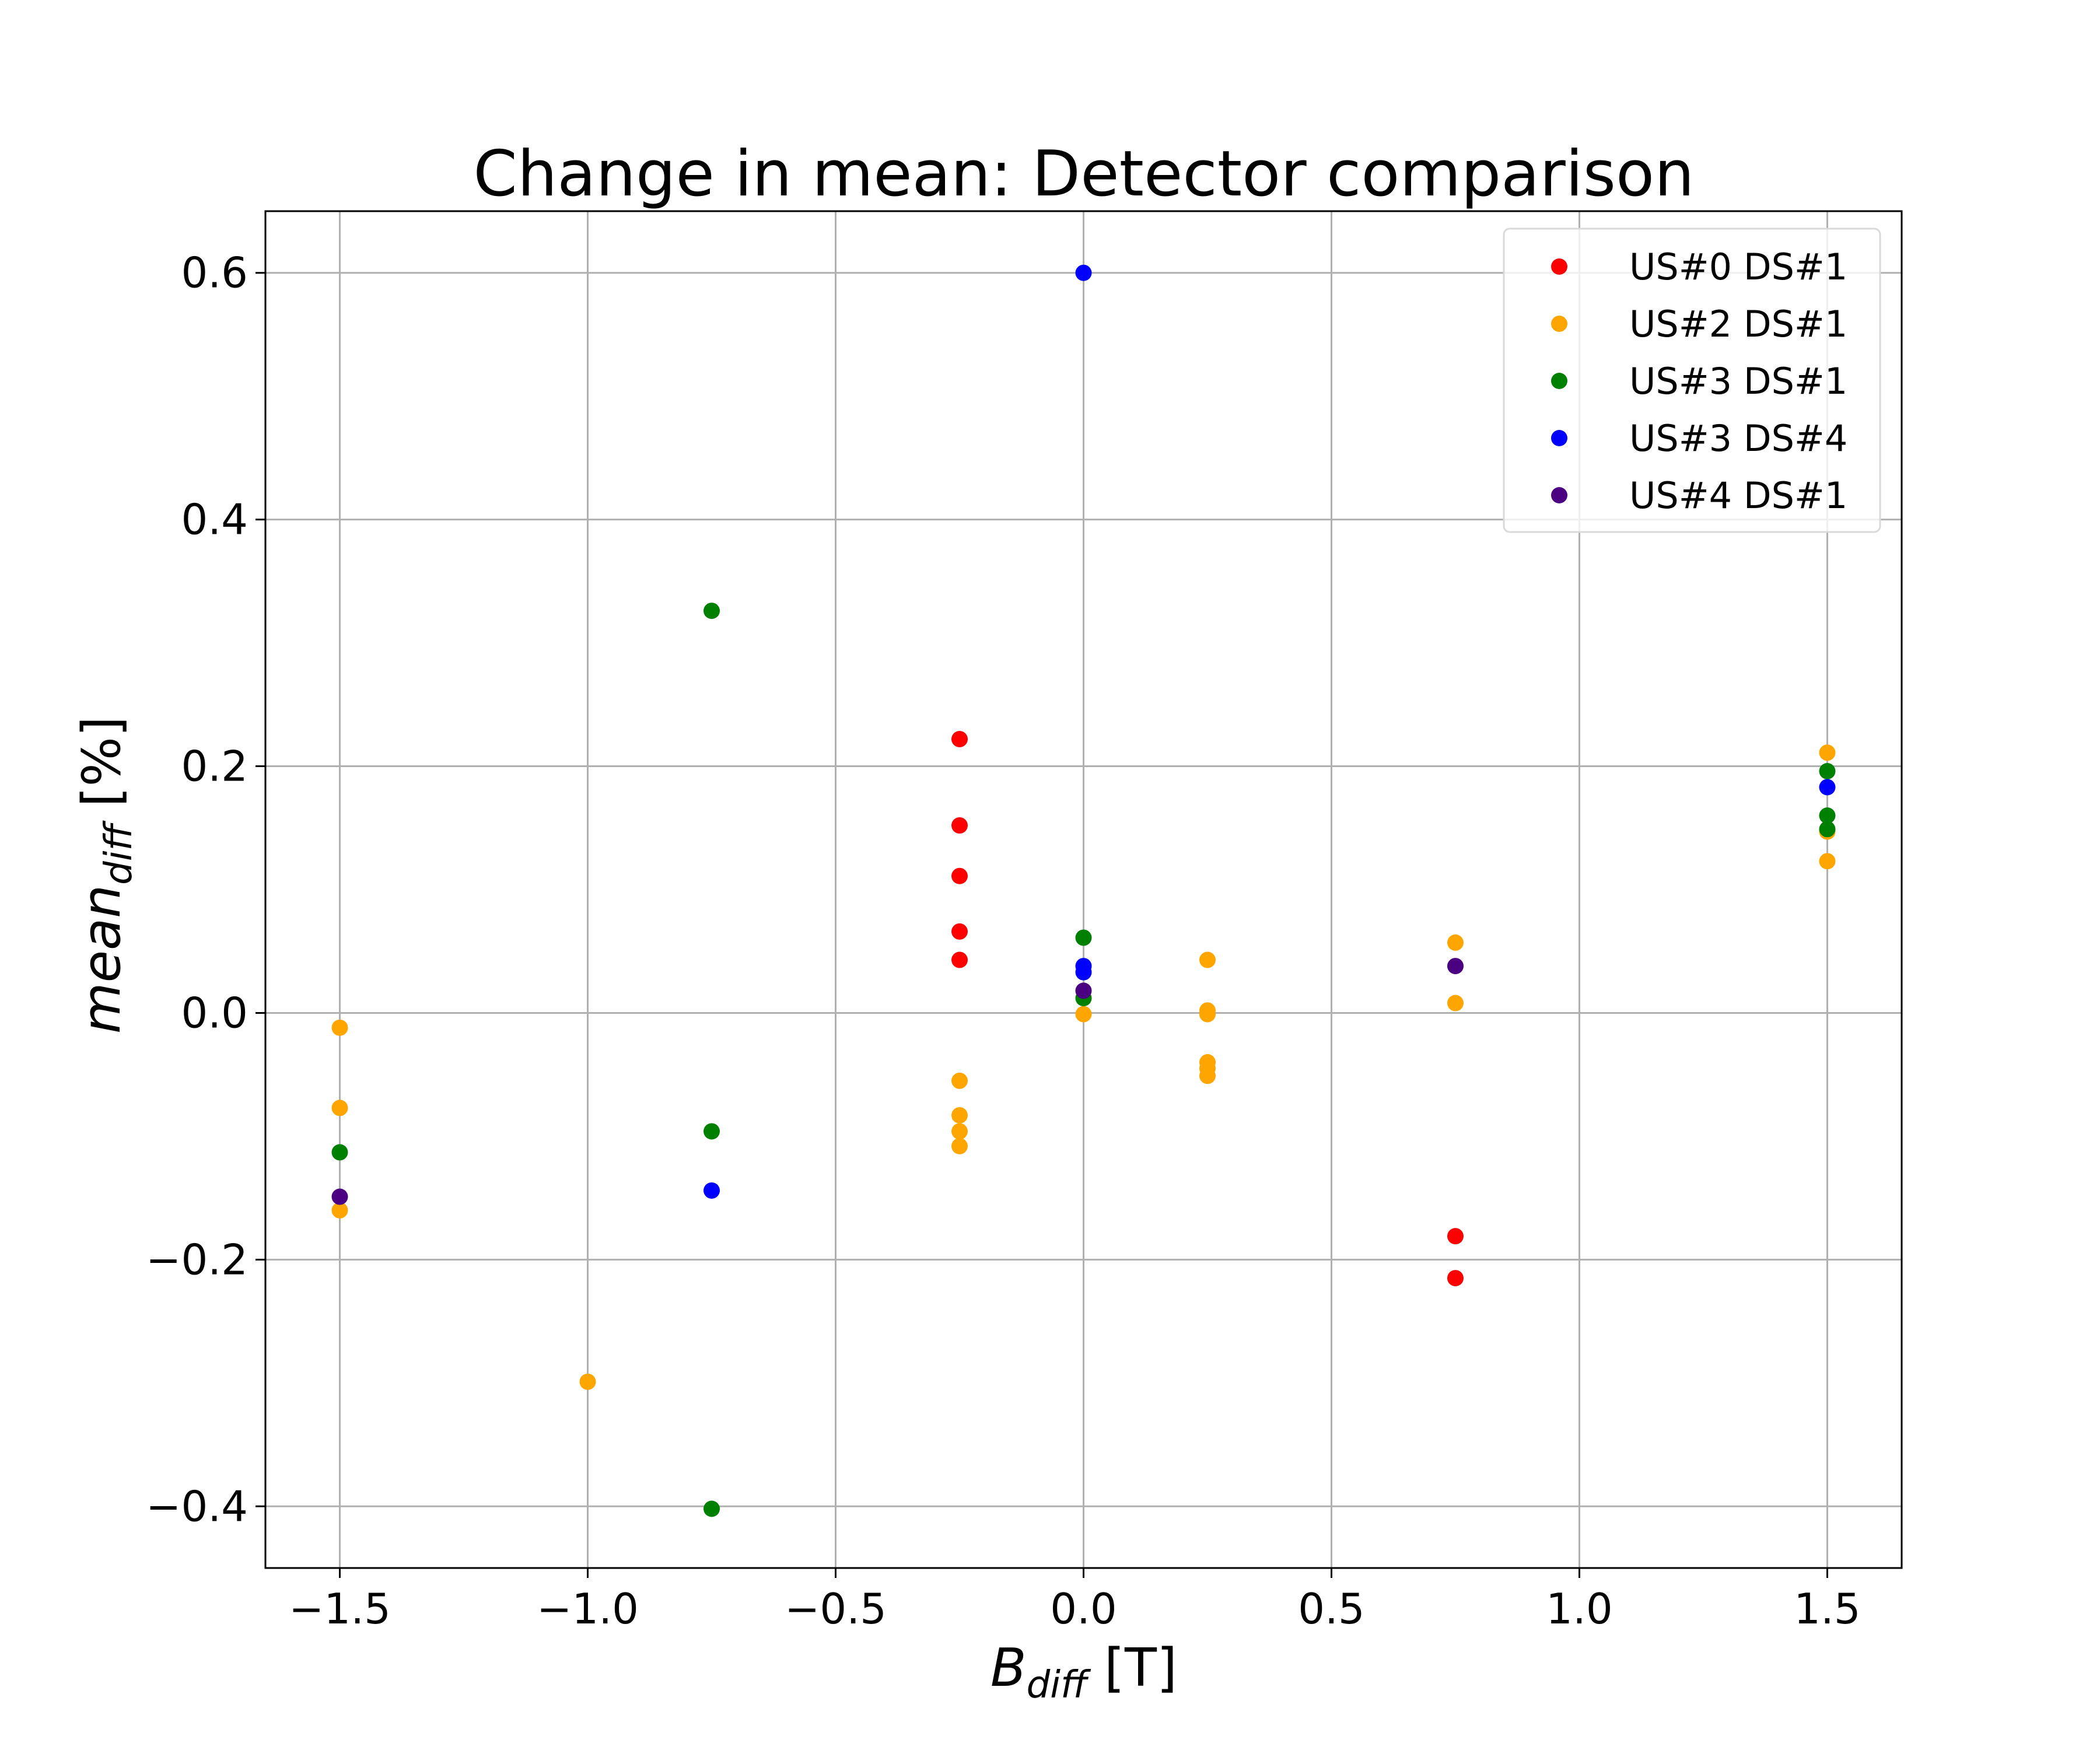  I want to click on y-axis-label-symbol: mean, so click(101, 959).